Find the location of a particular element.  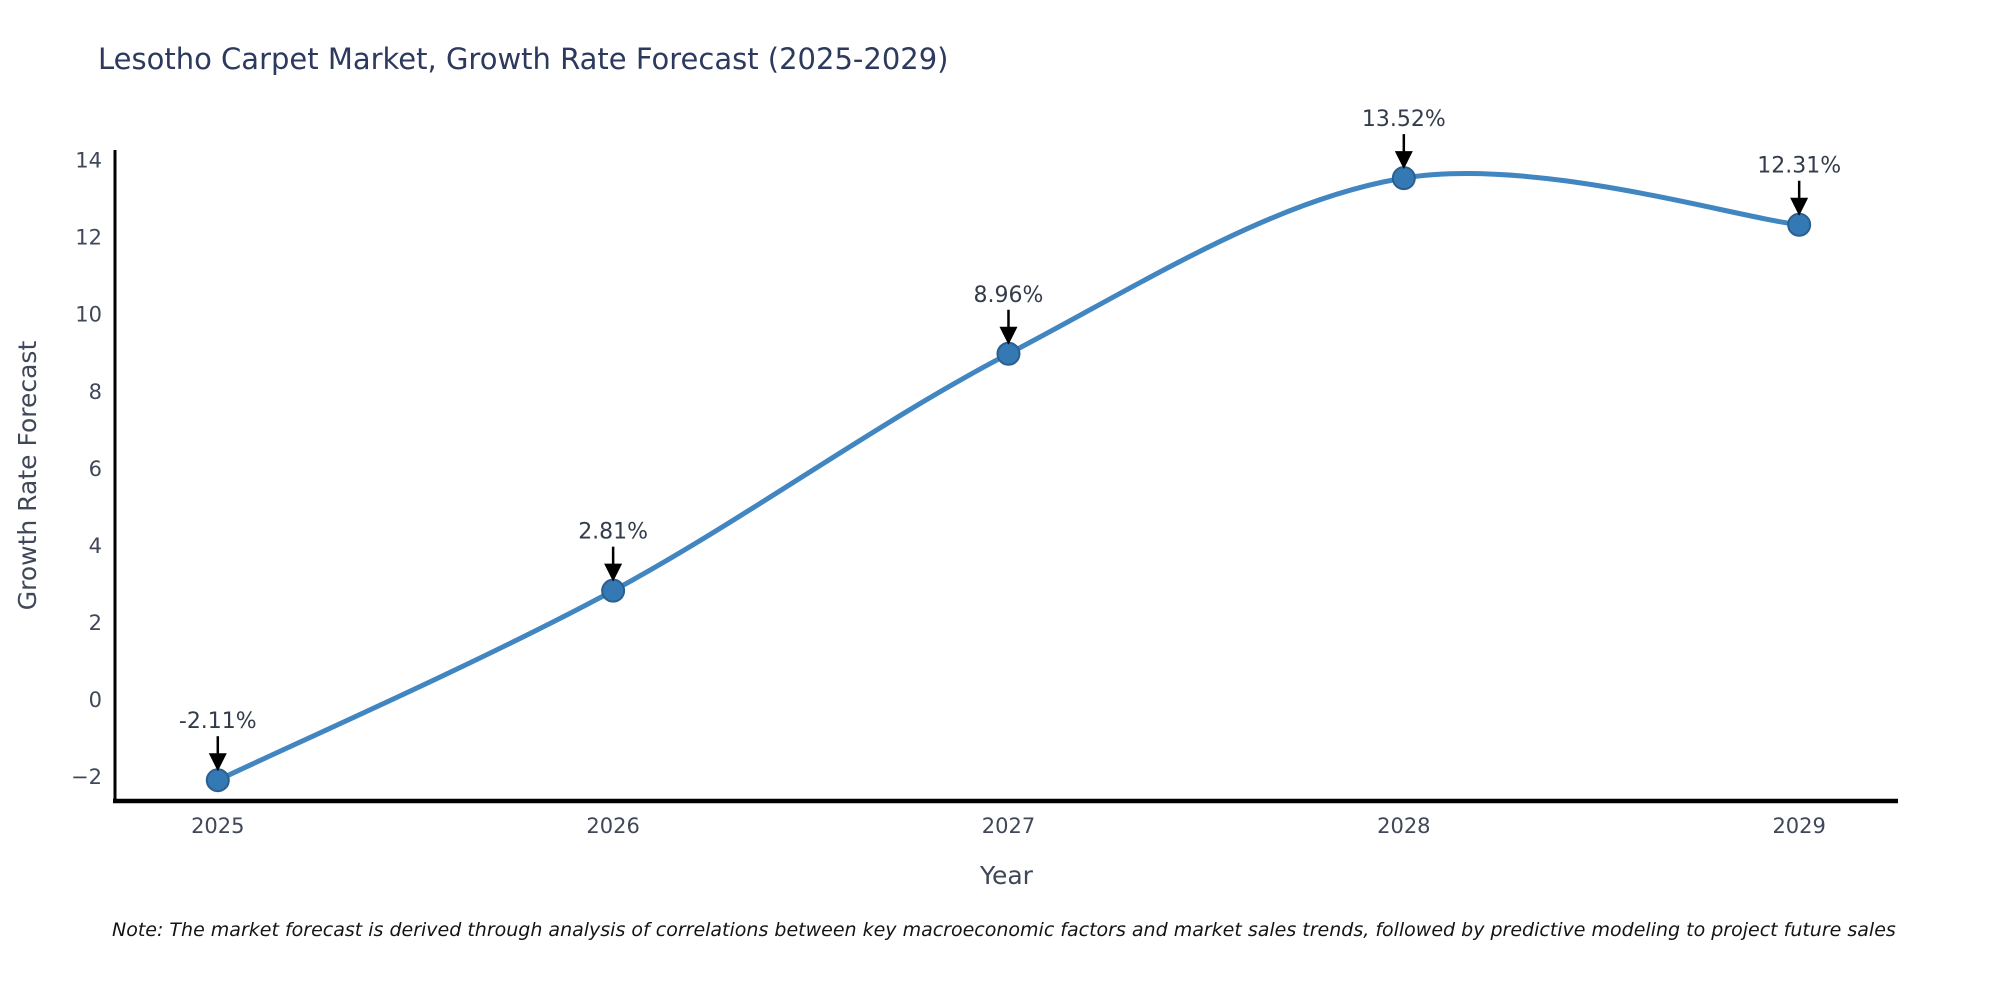

x-tick-label: 2029 is located at coordinates (1798, 826).